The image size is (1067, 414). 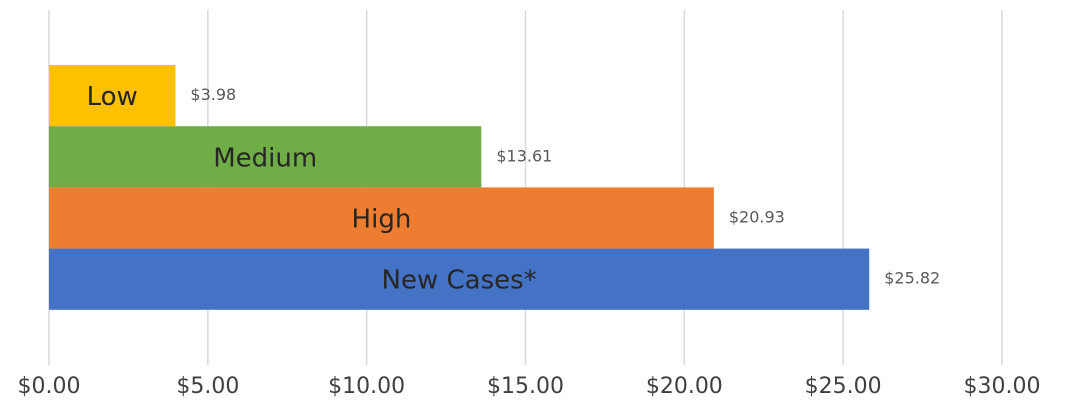 I want to click on value-label: $20.93, so click(x=757, y=217).